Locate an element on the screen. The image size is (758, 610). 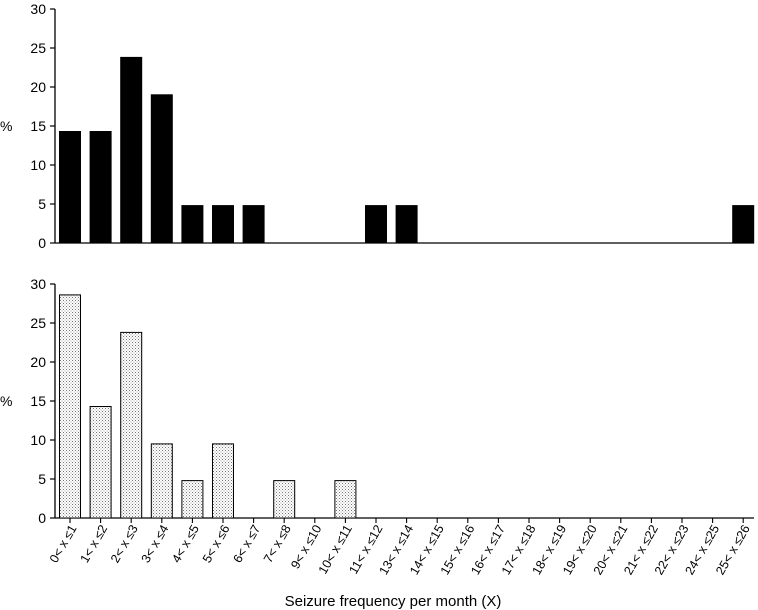
x-tick-label: 0< x ≤1 is located at coordinates (63, 543).